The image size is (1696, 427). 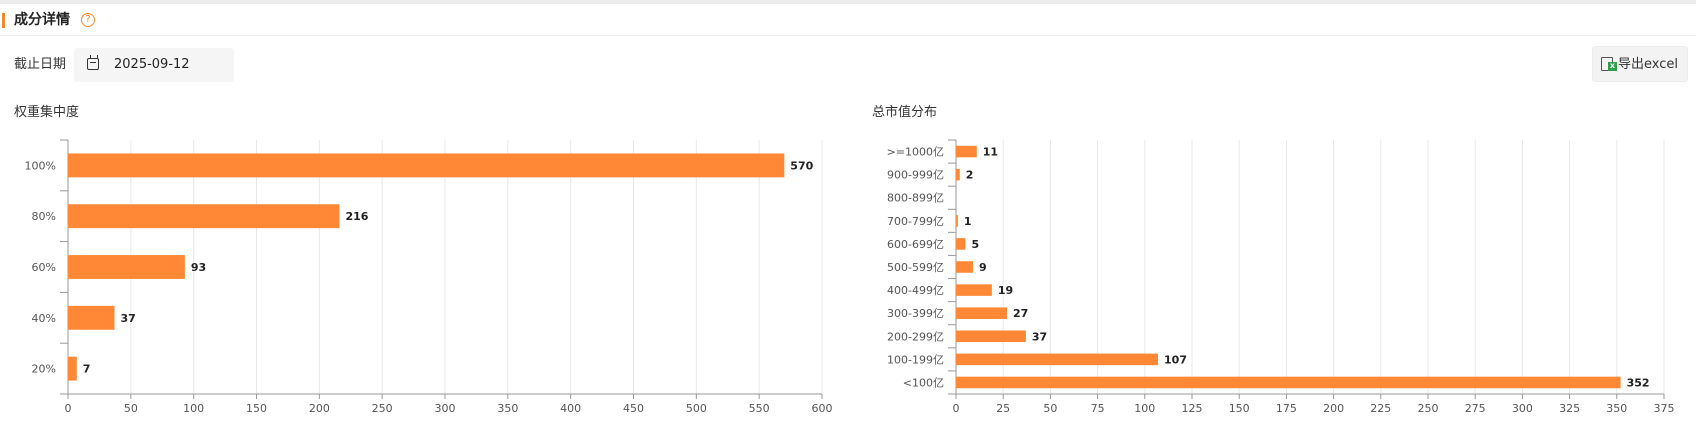 What do you see at coordinates (1475, 408) in the screenshot?
I see `market-cap-chart-x-tick-label: 275` at bounding box center [1475, 408].